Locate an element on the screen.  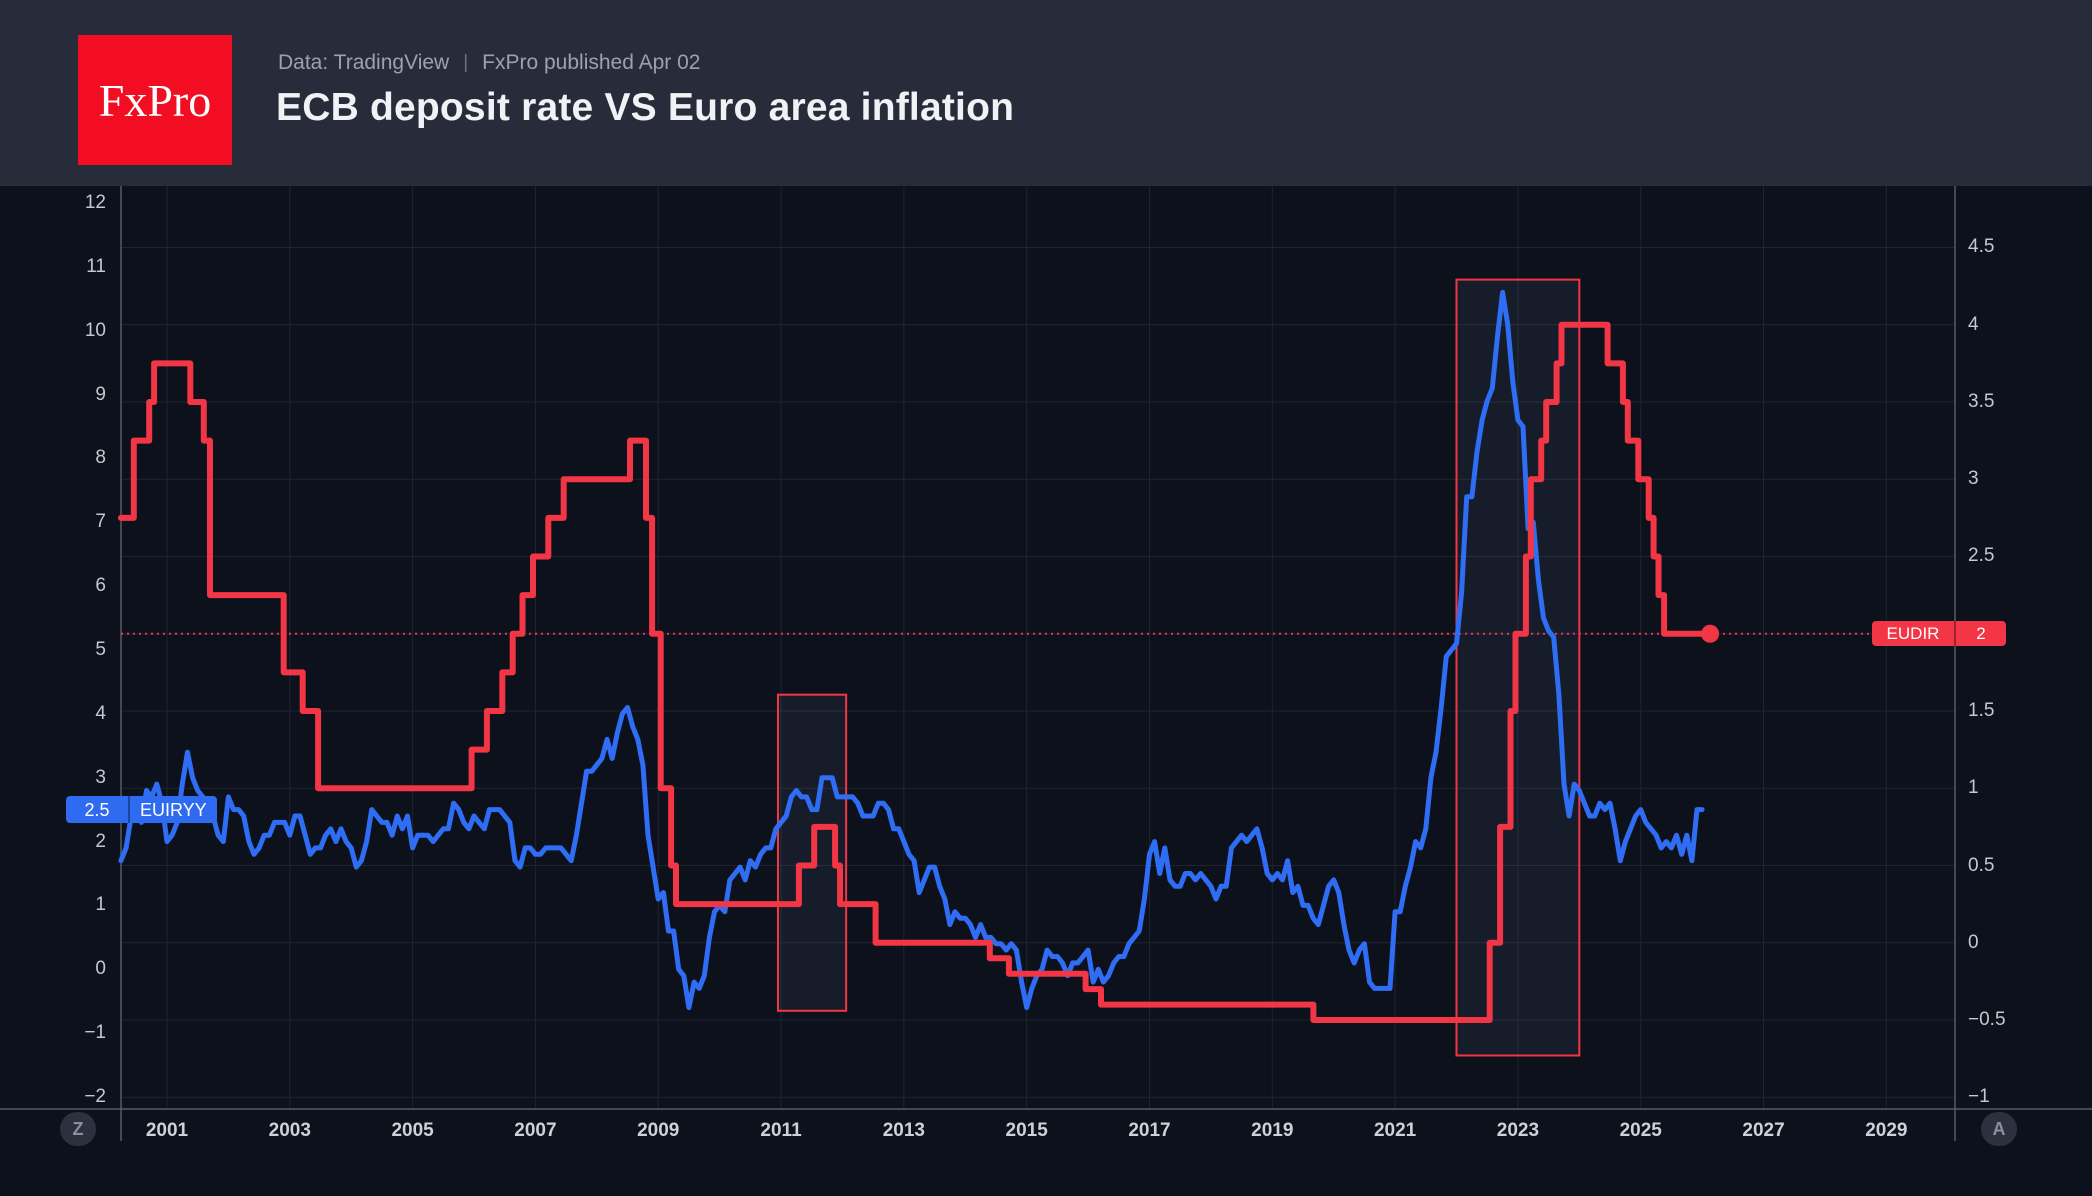
time-axis-tick: 2007 is located at coordinates (535, 1130).